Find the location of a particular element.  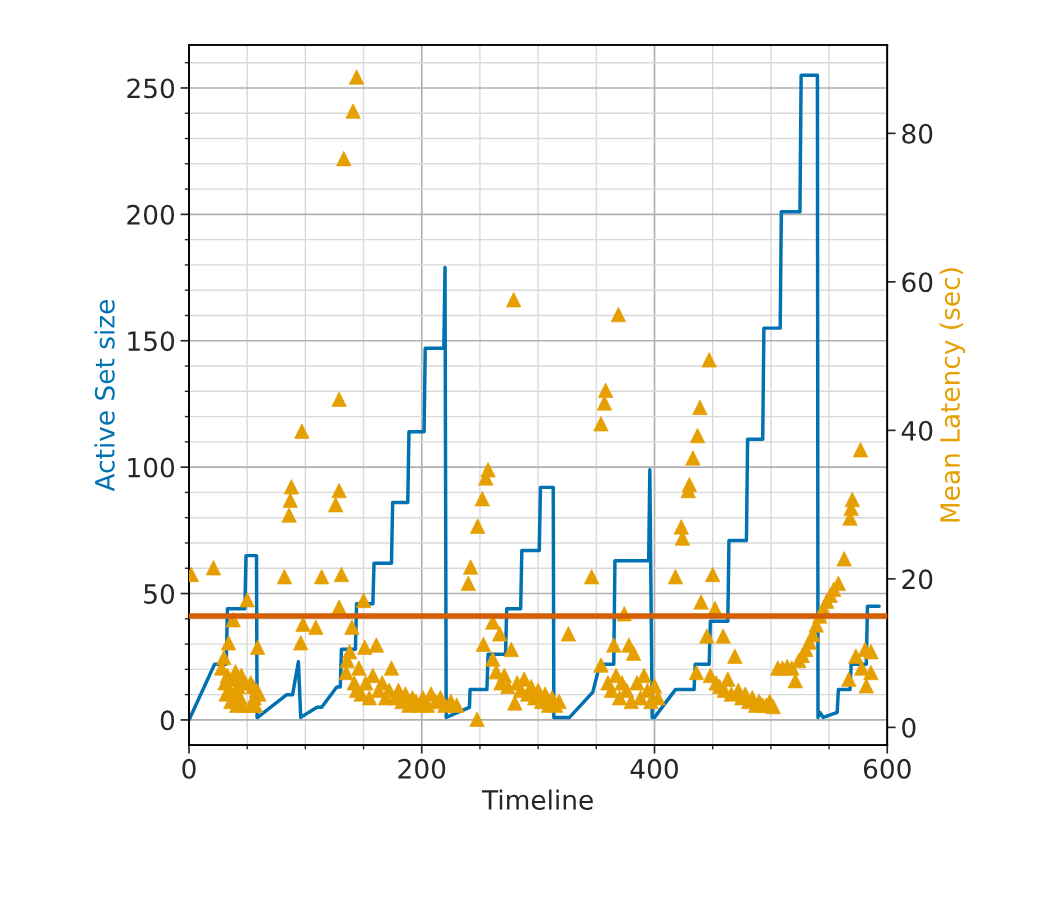

x-tick-label: 0 is located at coordinates (189, 768).